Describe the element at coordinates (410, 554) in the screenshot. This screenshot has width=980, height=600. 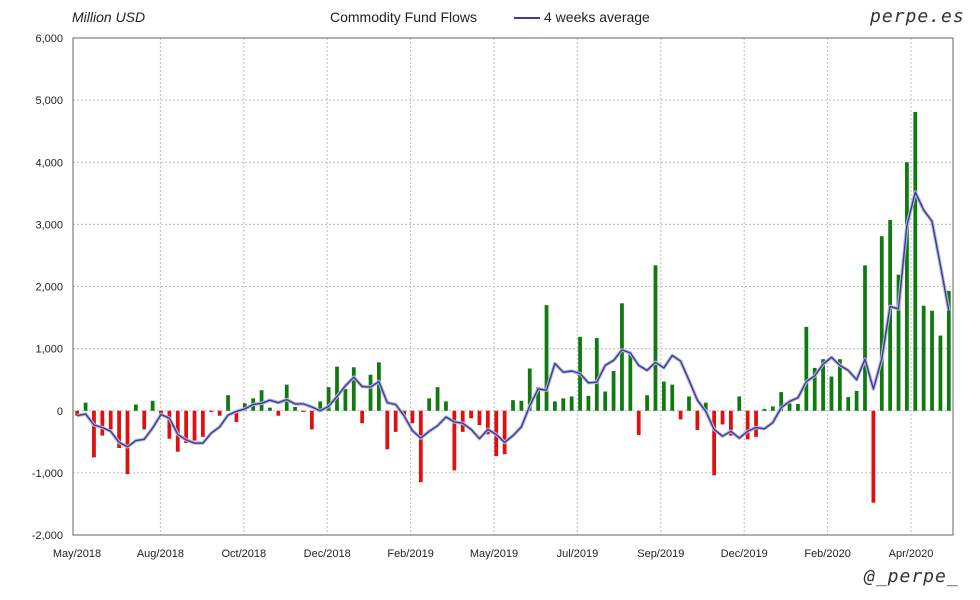
I see `x-tick-label: Feb/2019` at that location.